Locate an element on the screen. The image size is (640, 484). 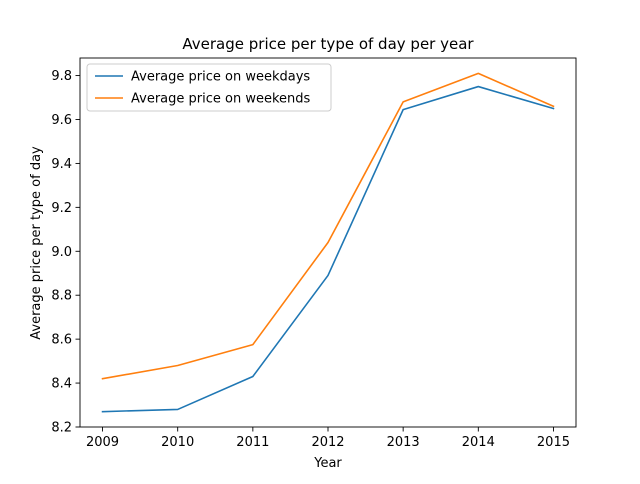
x-tick-label-2013: 2013 is located at coordinates (403, 442).